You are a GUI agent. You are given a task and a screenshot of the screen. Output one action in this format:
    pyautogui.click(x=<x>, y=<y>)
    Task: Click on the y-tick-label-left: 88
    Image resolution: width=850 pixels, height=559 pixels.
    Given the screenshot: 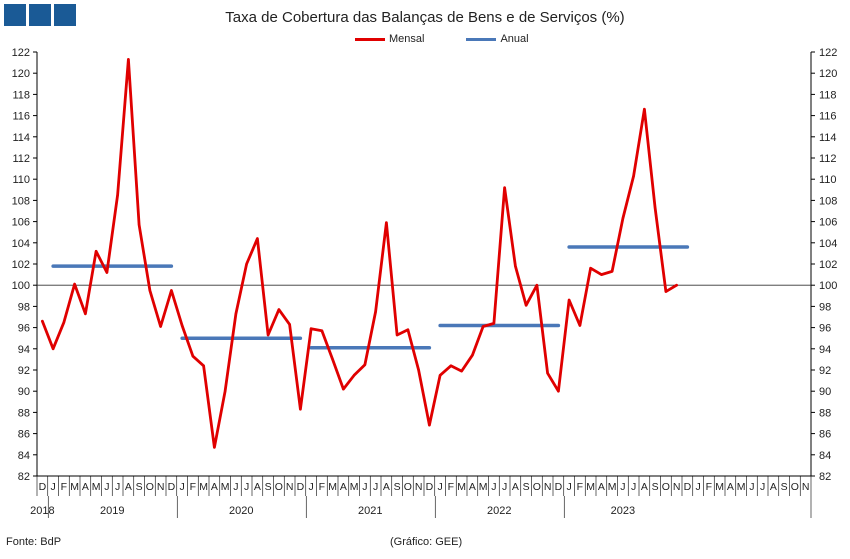 What is the action you would take?
    pyautogui.click(x=24, y=413)
    